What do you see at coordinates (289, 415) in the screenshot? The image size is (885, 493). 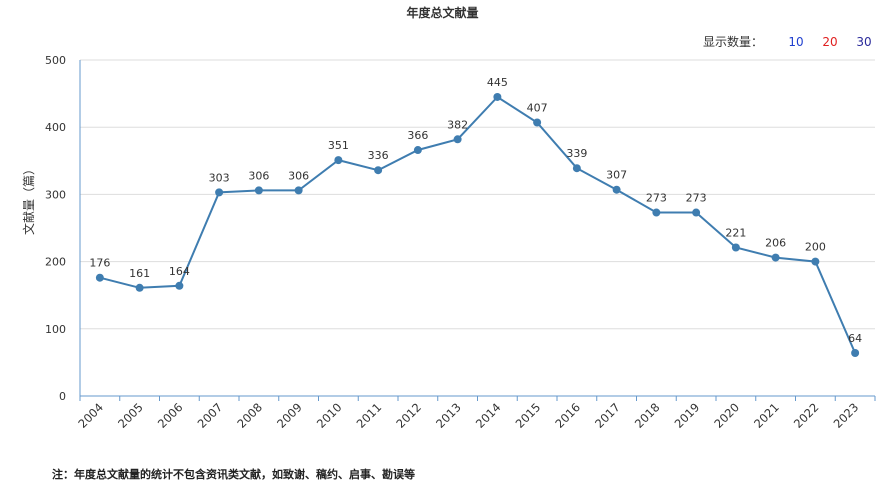 I see `x-tick-label: 2009` at bounding box center [289, 415].